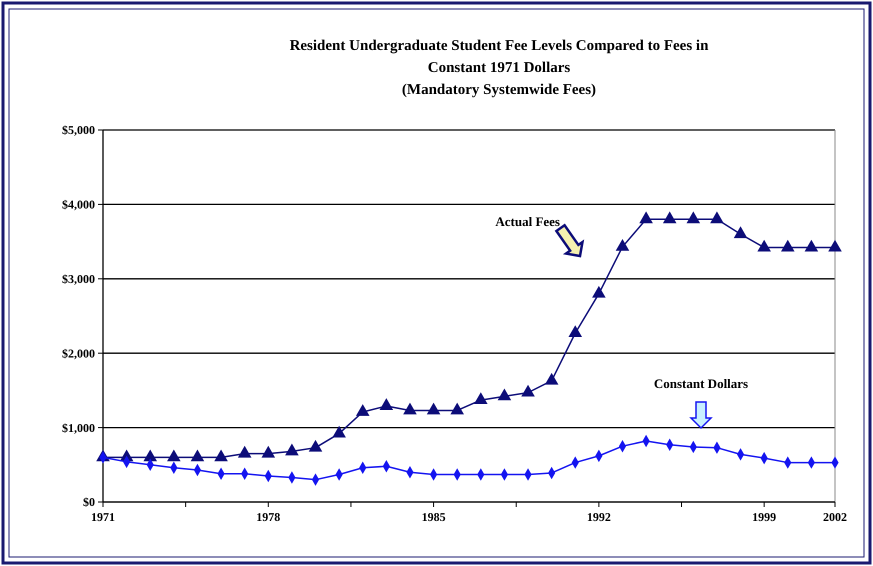 The width and height of the screenshot is (873, 566). Describe the element at coordinates (527, 221) in the screenshot. I see `annotation: Actual Fees` at that location.